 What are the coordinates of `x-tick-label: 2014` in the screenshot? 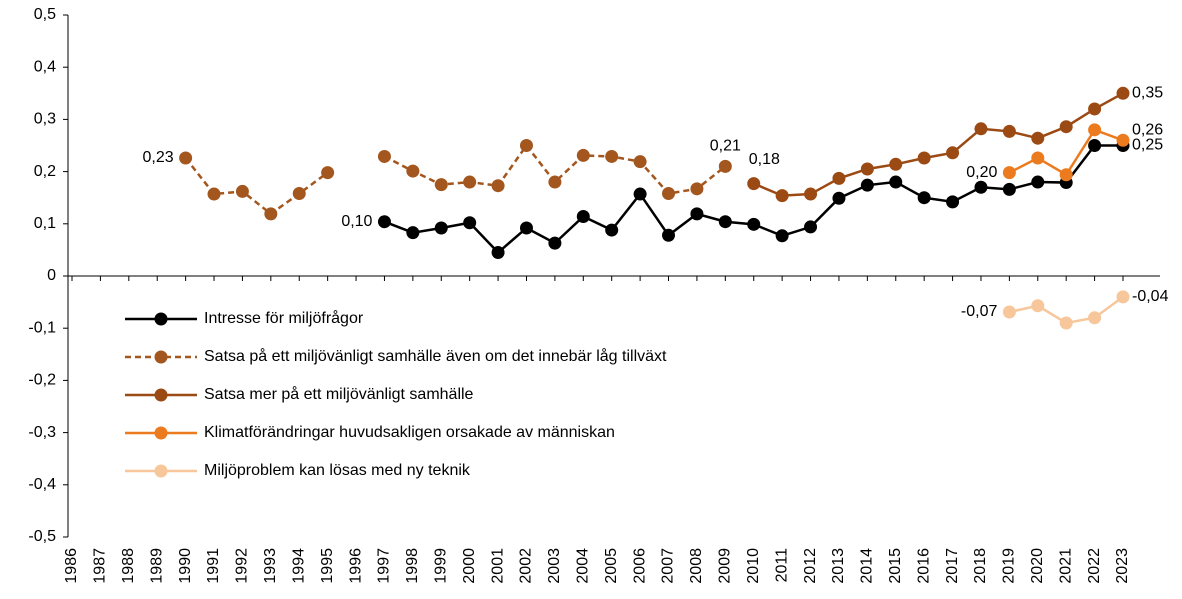 It's located at (867, 566).